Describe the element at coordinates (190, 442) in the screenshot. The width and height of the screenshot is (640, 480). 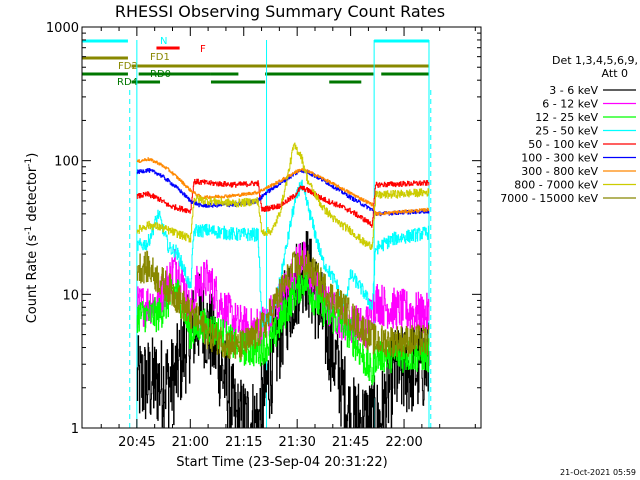
I see `x-tick-label: 21:00` at that location.